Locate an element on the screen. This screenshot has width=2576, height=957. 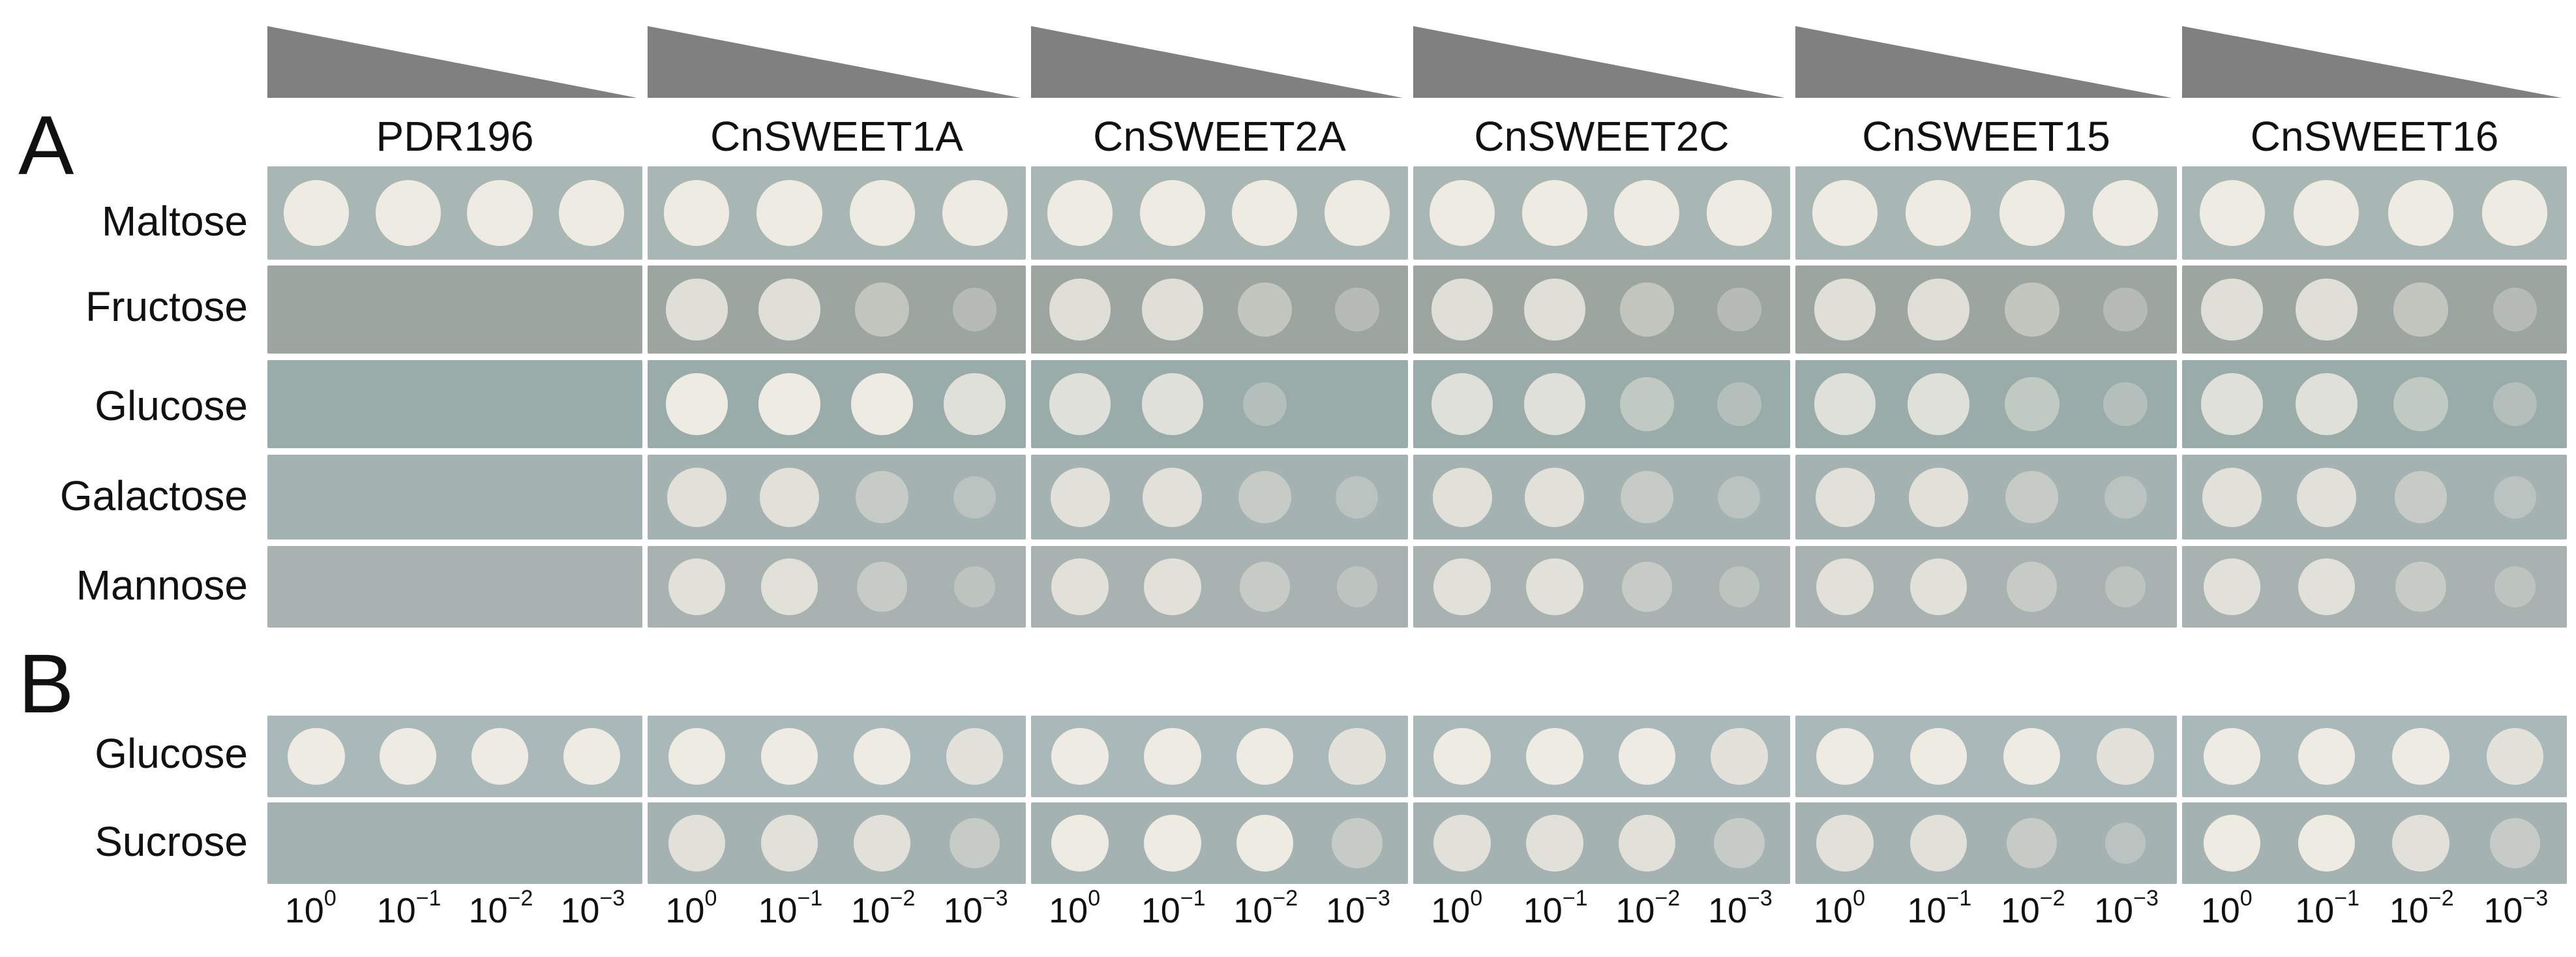
strain-label: CnSWEET15 is located at coordinates (1986, 136).